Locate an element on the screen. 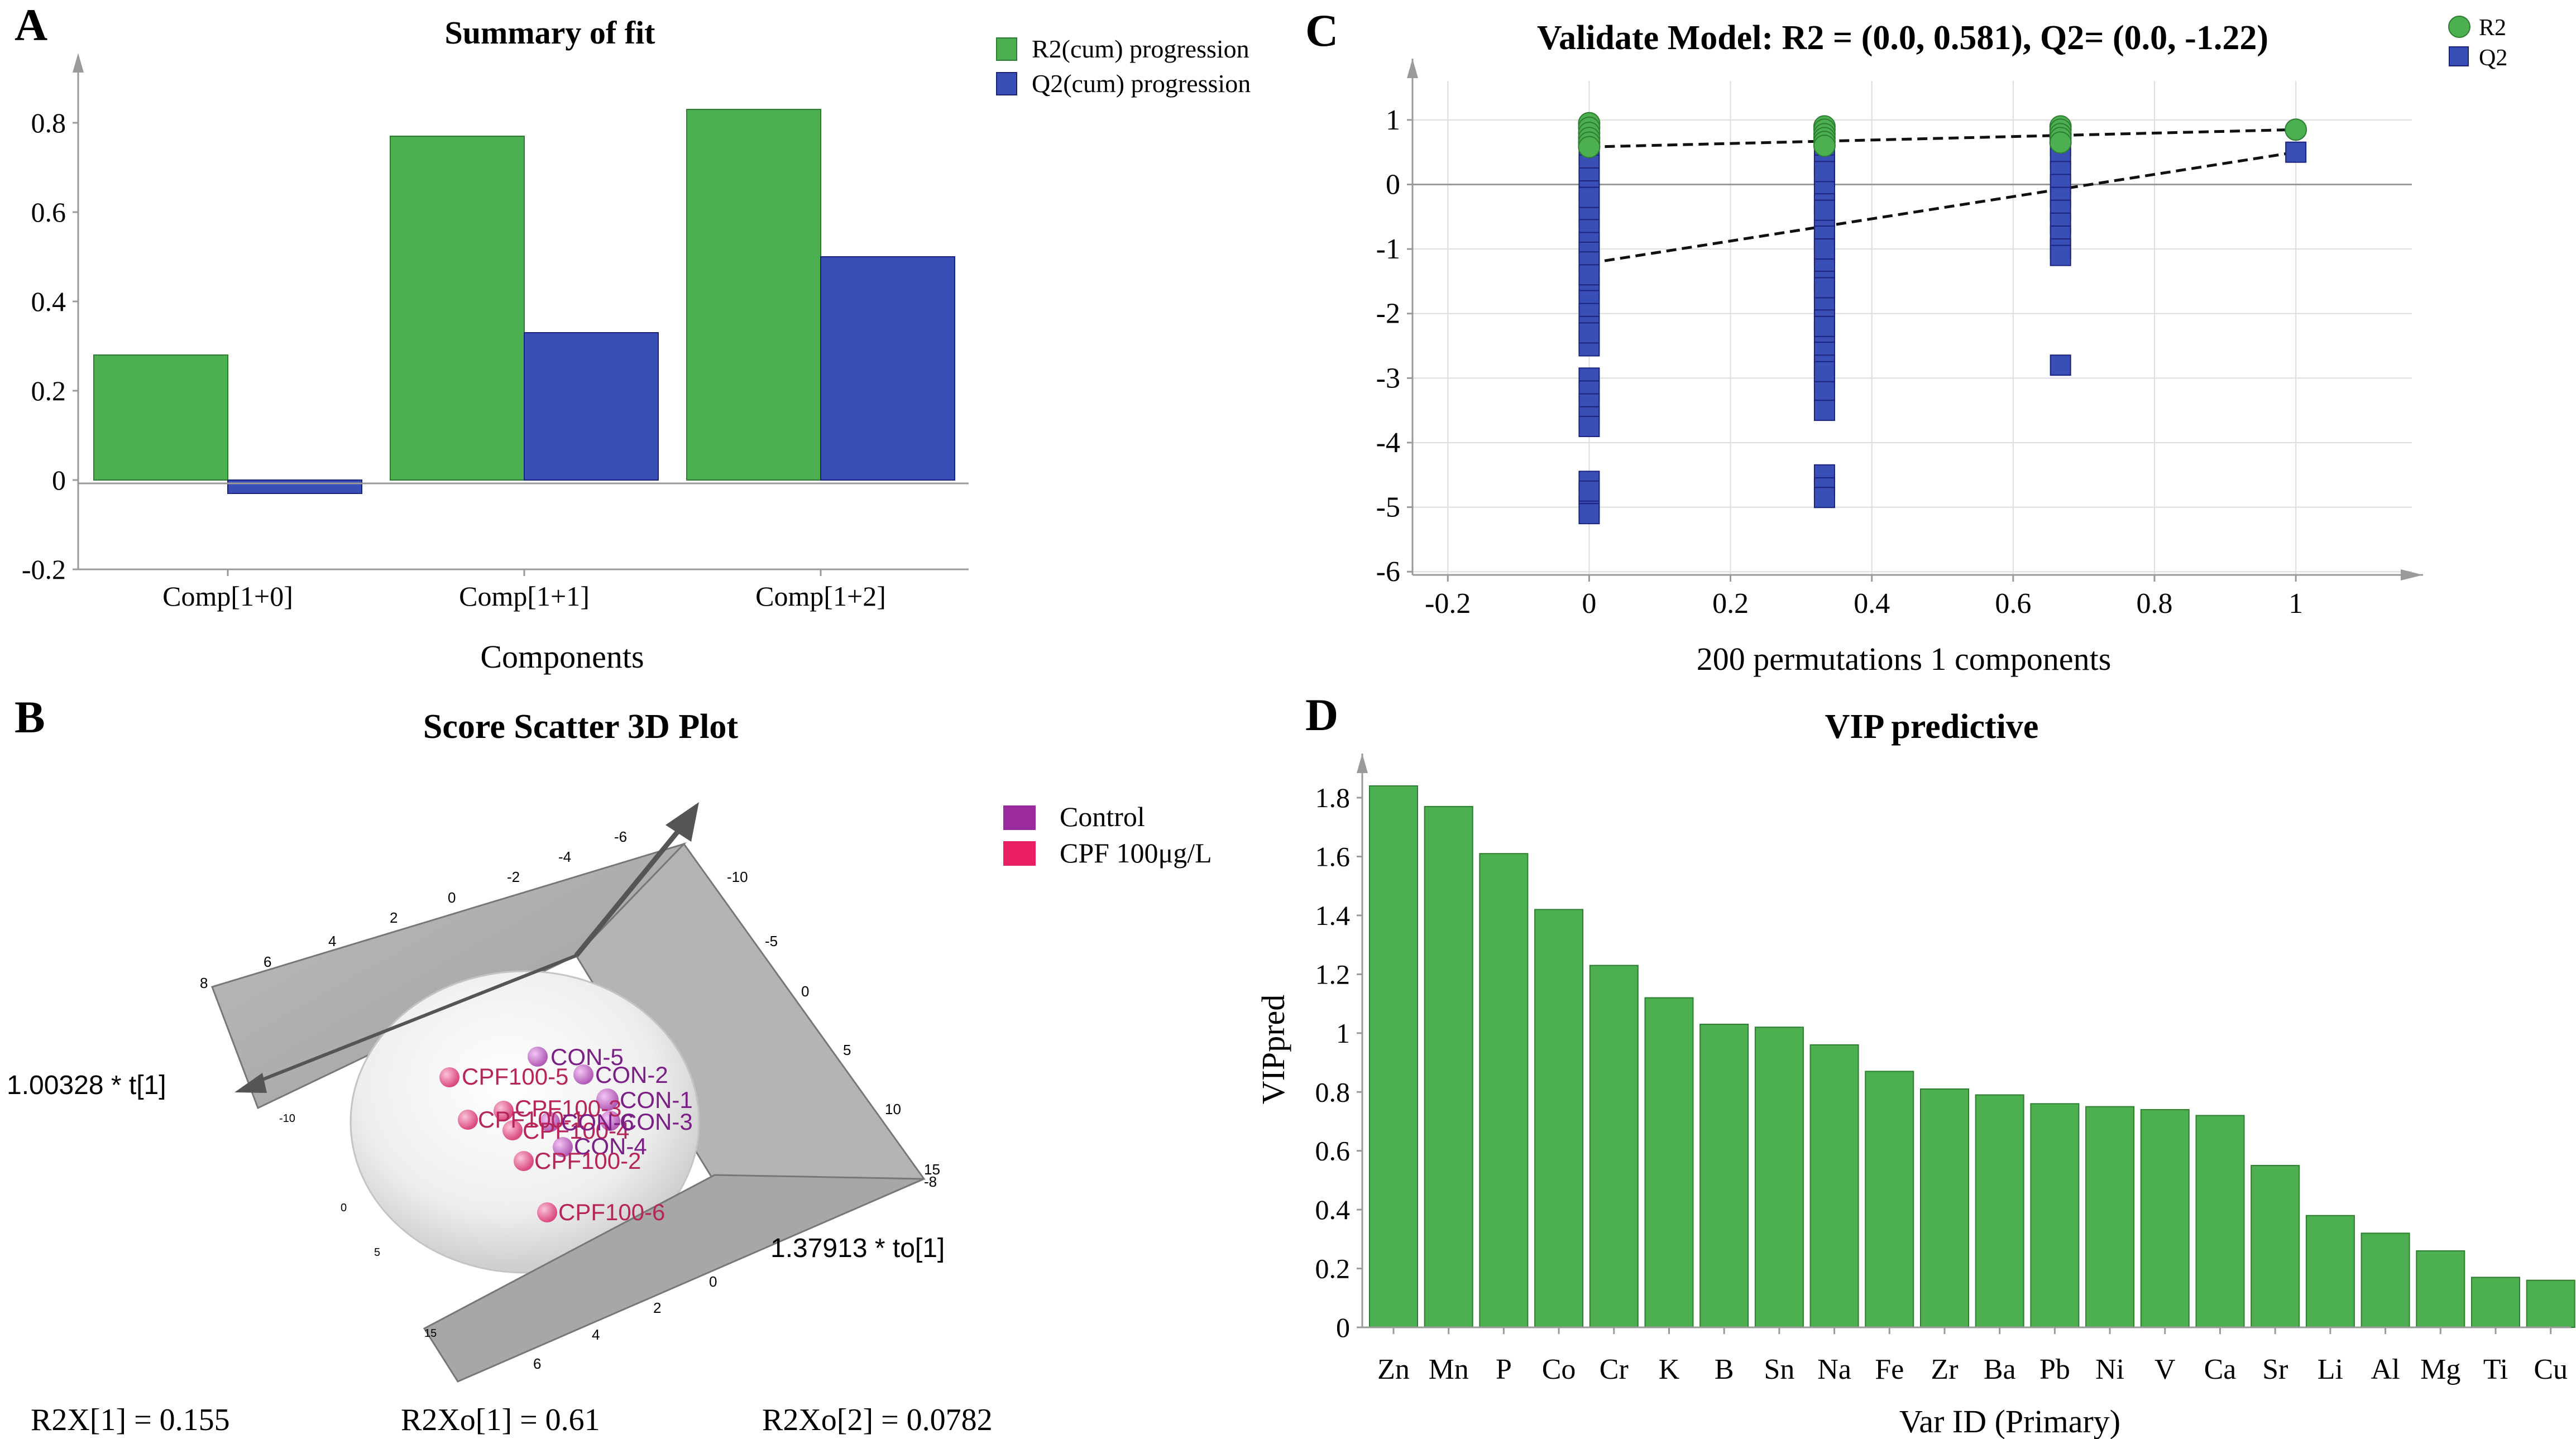  x-tick-label: Cr is located at coordinates (1614, 1369).